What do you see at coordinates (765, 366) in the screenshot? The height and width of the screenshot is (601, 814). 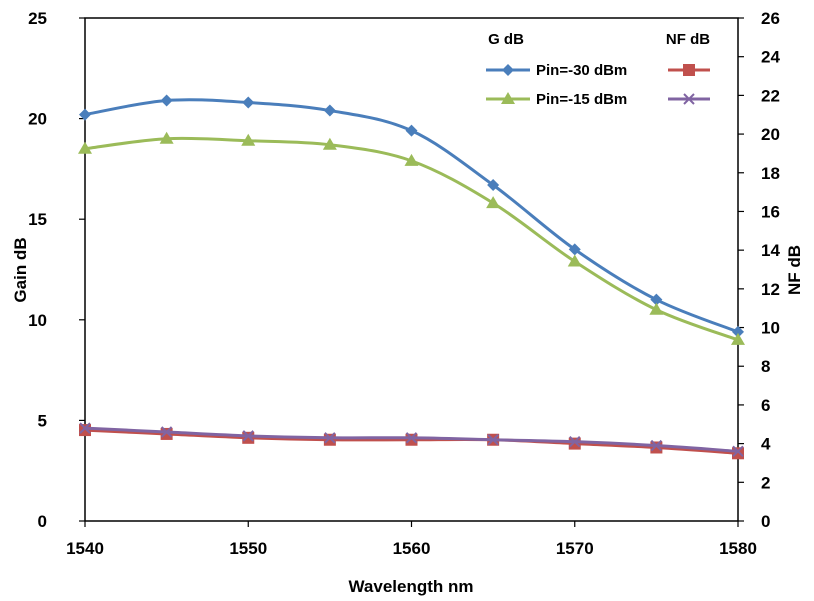 I see `y-right-tick-label: 8` at bounding box center [765, 366].